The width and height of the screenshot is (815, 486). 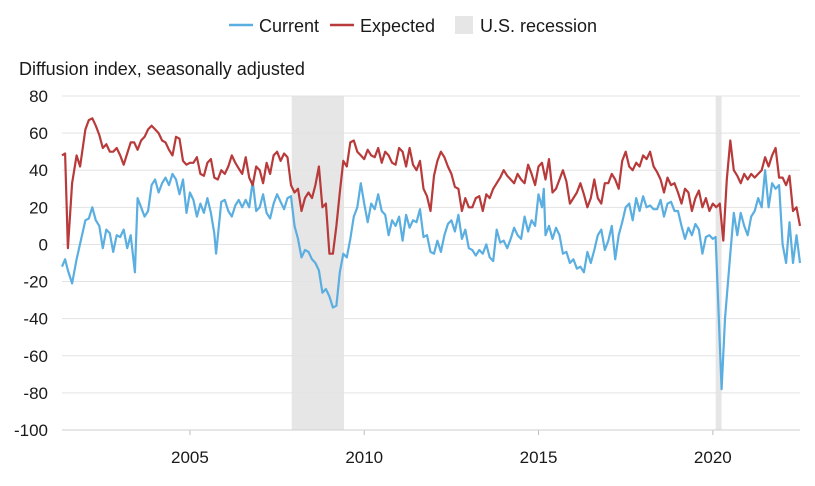 What do you see at coordinates (31, 430) in the screenshot?
I see `y-tick-label: -100` at bounding box center [31, 430].